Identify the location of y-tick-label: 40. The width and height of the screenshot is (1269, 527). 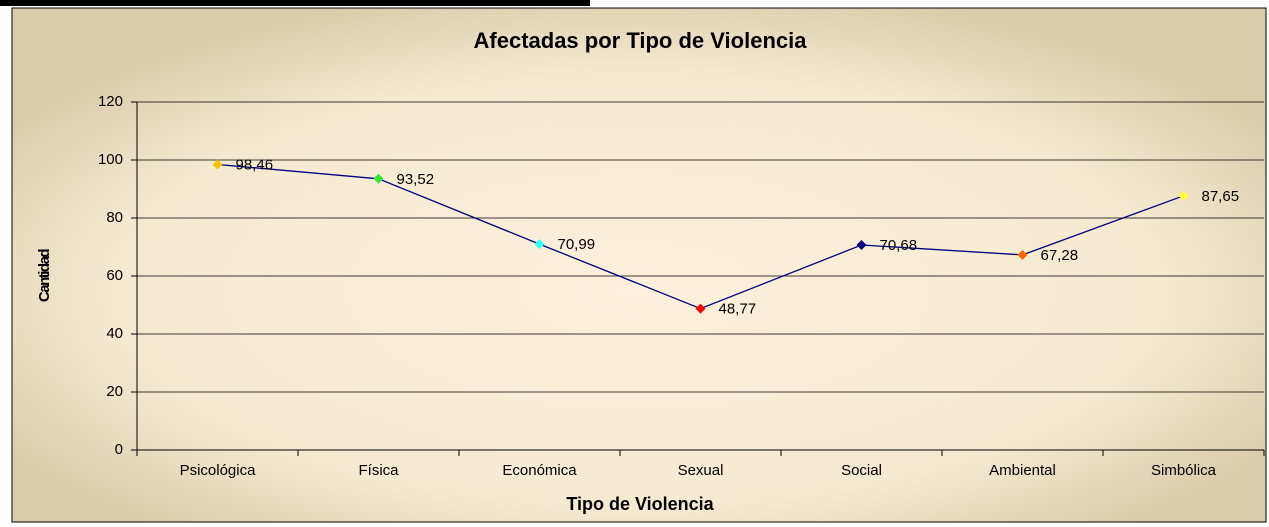
(114, 333).